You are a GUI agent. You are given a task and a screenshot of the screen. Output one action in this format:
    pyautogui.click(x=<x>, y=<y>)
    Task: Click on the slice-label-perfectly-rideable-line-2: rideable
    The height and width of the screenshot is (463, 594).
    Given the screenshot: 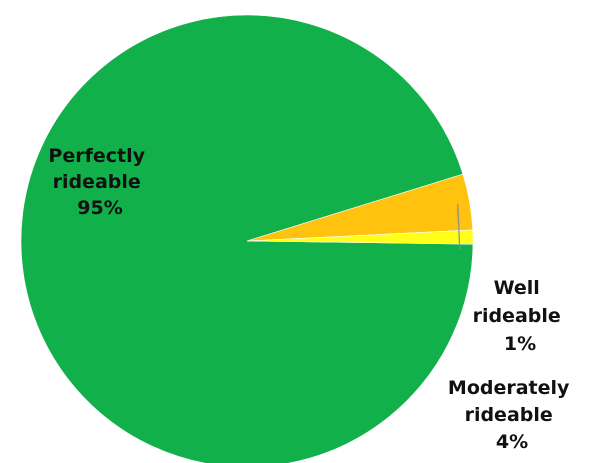 What is the action you would take?
    pyautogui.click(x=97, y=182)
    